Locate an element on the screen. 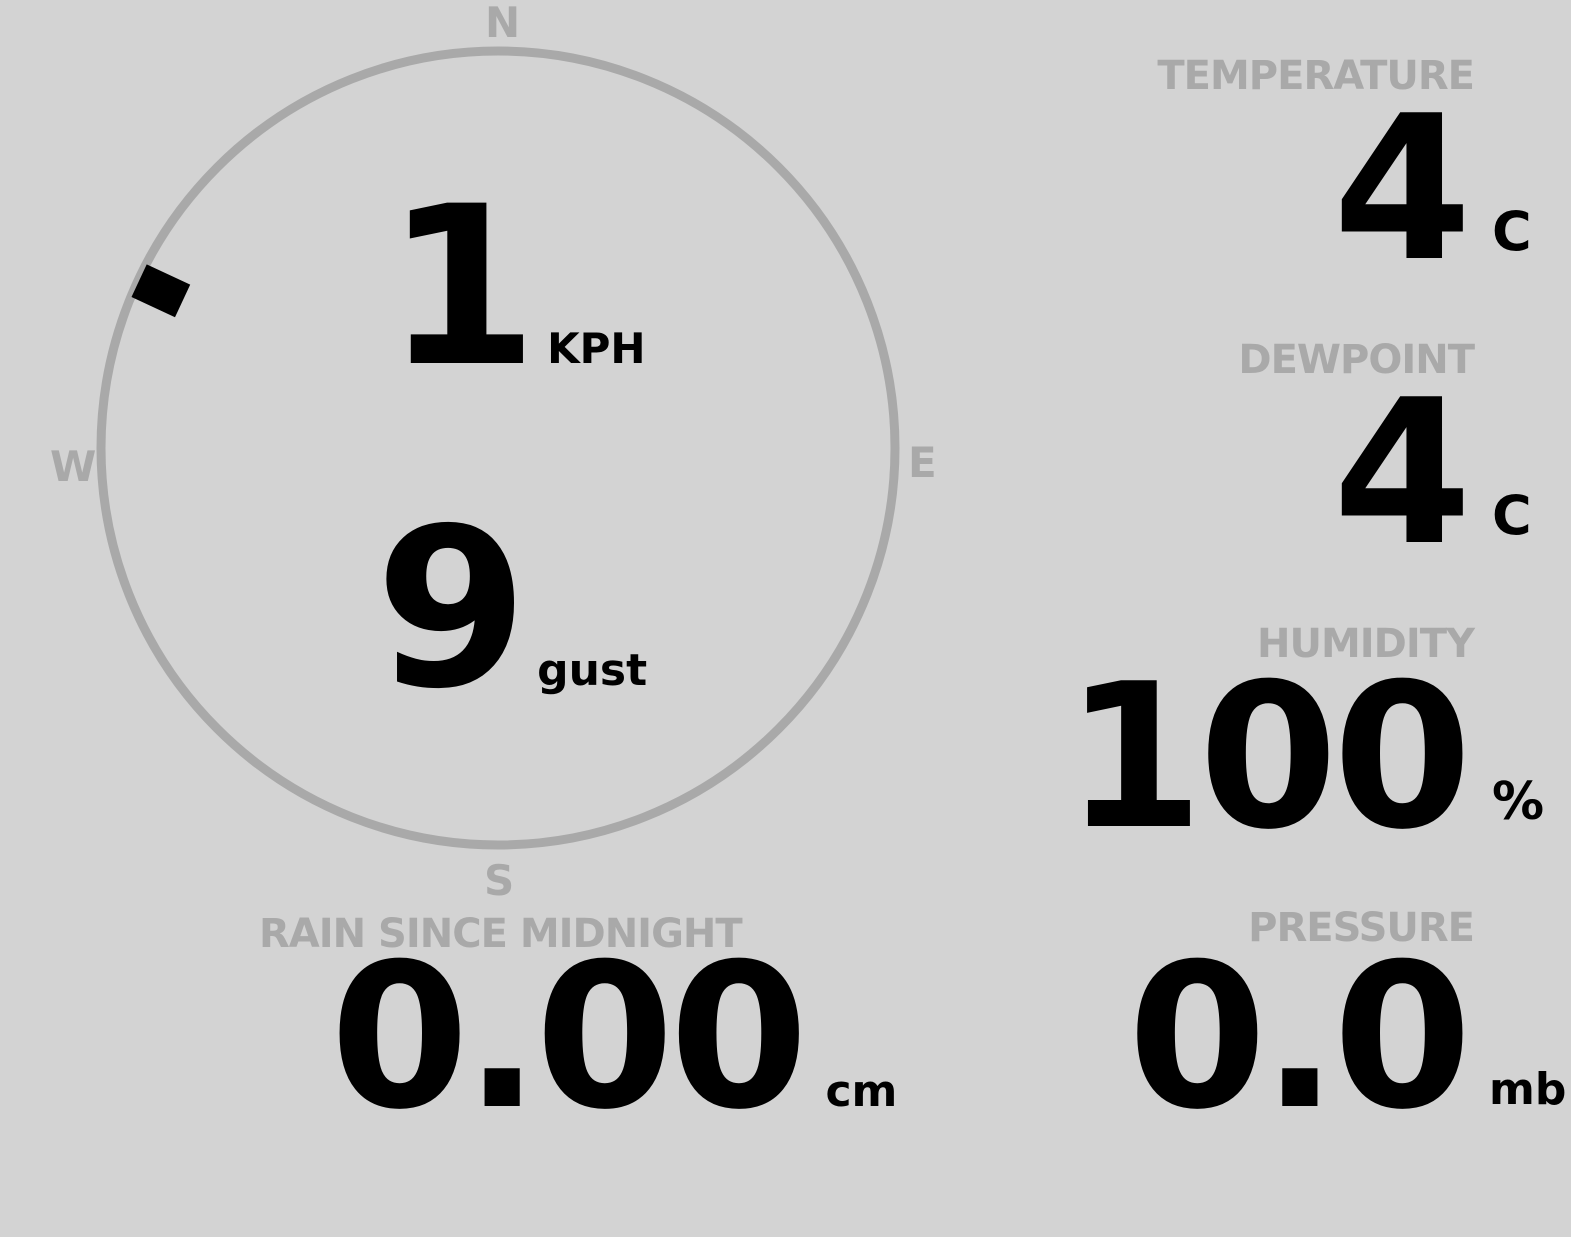 The height and width of the screenshot is (1237, 1571). wind-speed-row: 1 KPH is located at coordinates (515, 287).